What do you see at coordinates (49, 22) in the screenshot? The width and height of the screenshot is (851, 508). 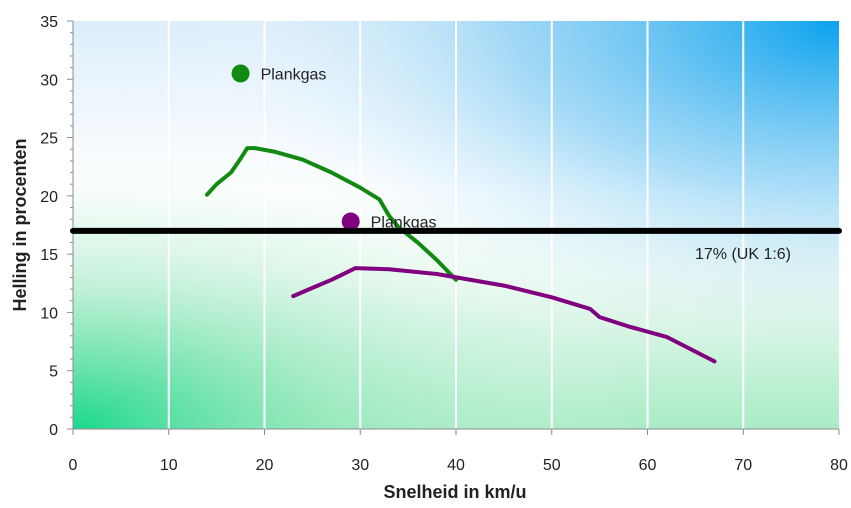 I see `y-tick-label: 35` at bounding box center [49, 22].